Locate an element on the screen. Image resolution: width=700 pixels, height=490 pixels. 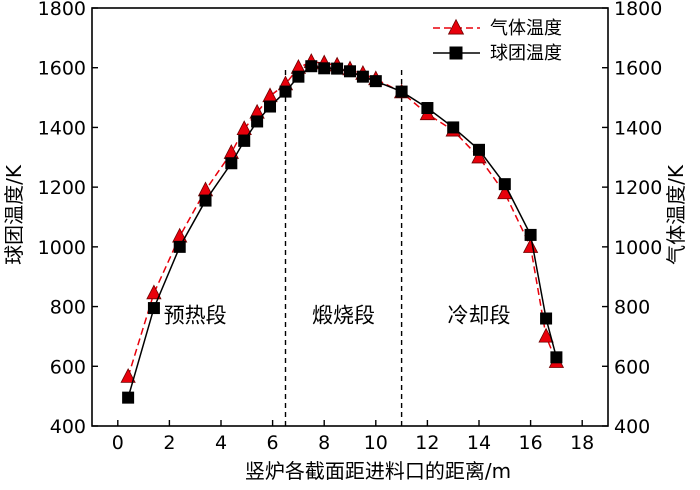
region-label: 冷却段 is located at coordinates (479, 316).